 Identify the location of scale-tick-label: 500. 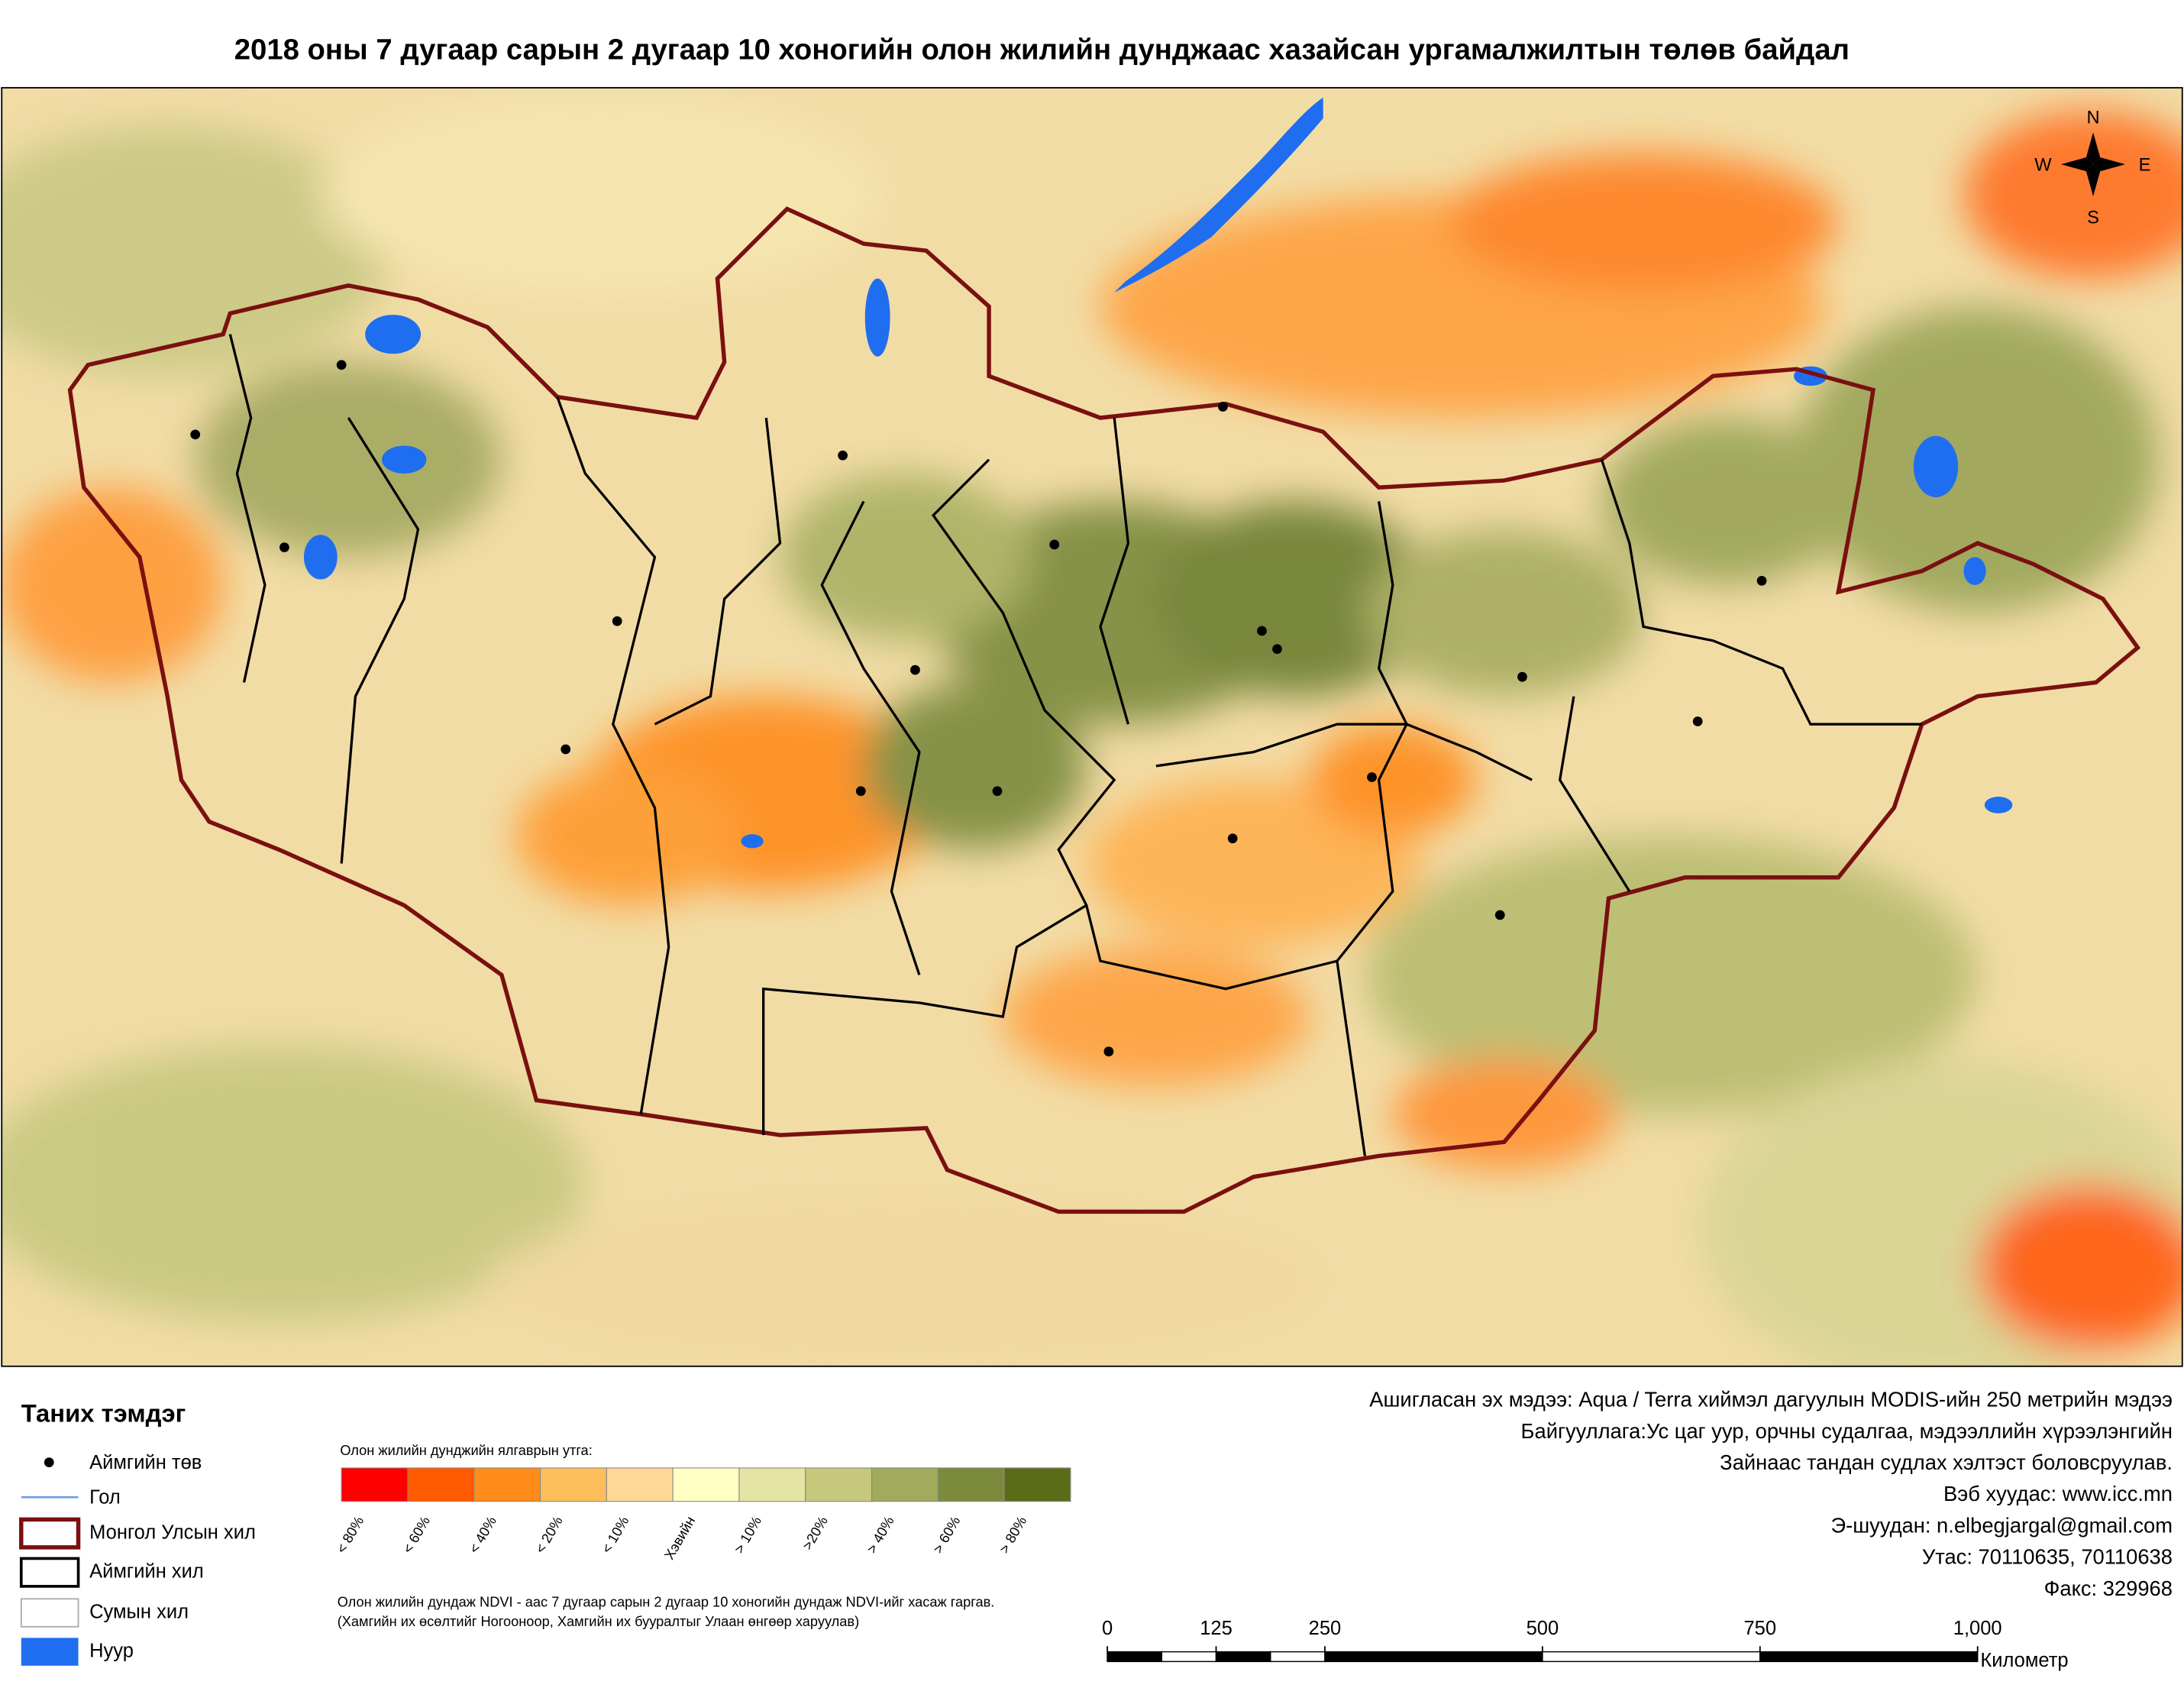
(1543, 1628).